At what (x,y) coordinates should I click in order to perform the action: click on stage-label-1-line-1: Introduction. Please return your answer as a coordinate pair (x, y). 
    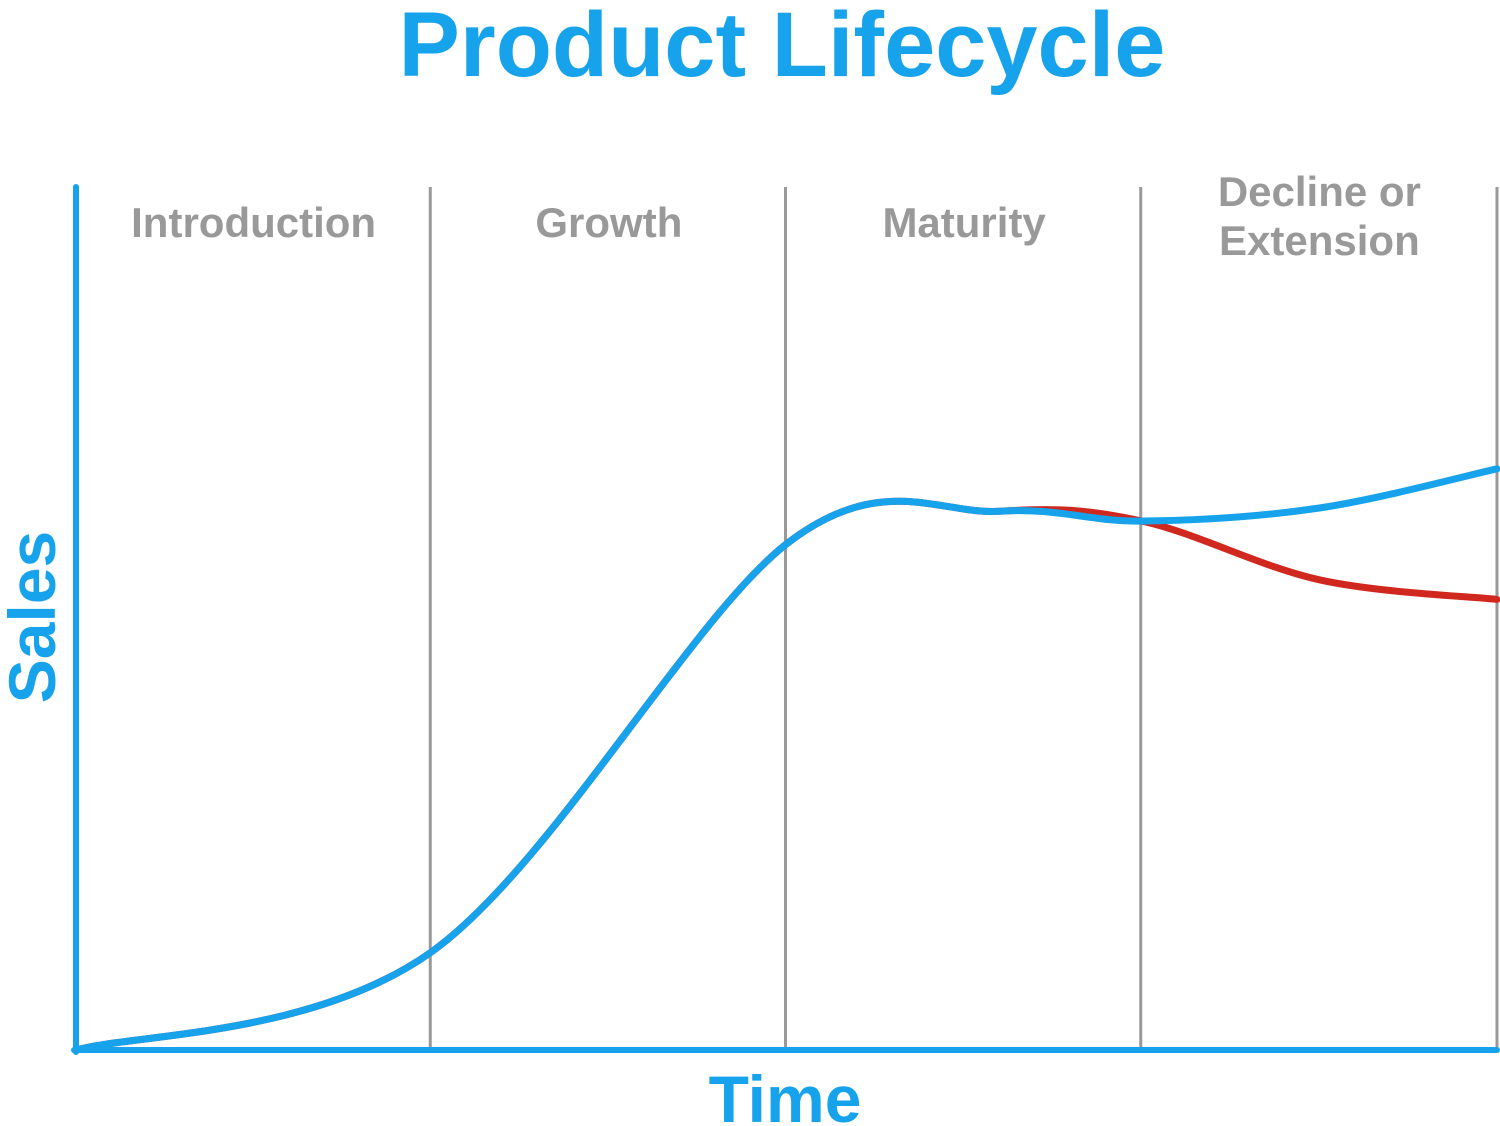
    Looking at the image, I should click on (253, 222).